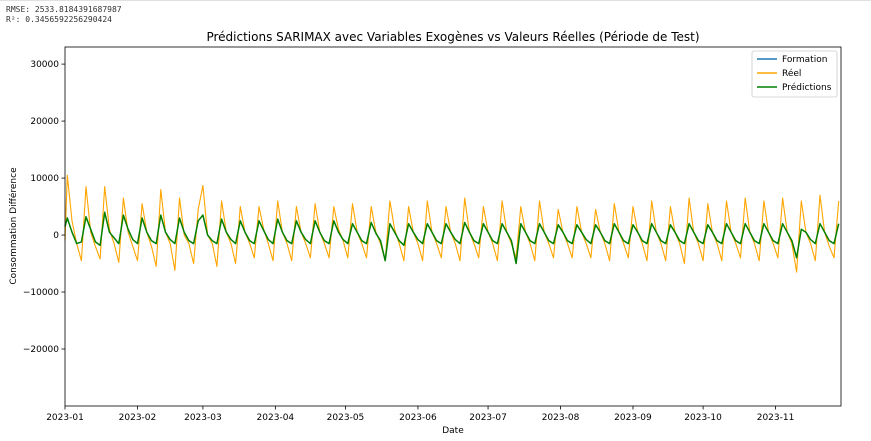 This screenshot has height=441, width=871. I want to click on y-axis: −20000 −10000 0 10000 20000 30000, so click(44, 207).